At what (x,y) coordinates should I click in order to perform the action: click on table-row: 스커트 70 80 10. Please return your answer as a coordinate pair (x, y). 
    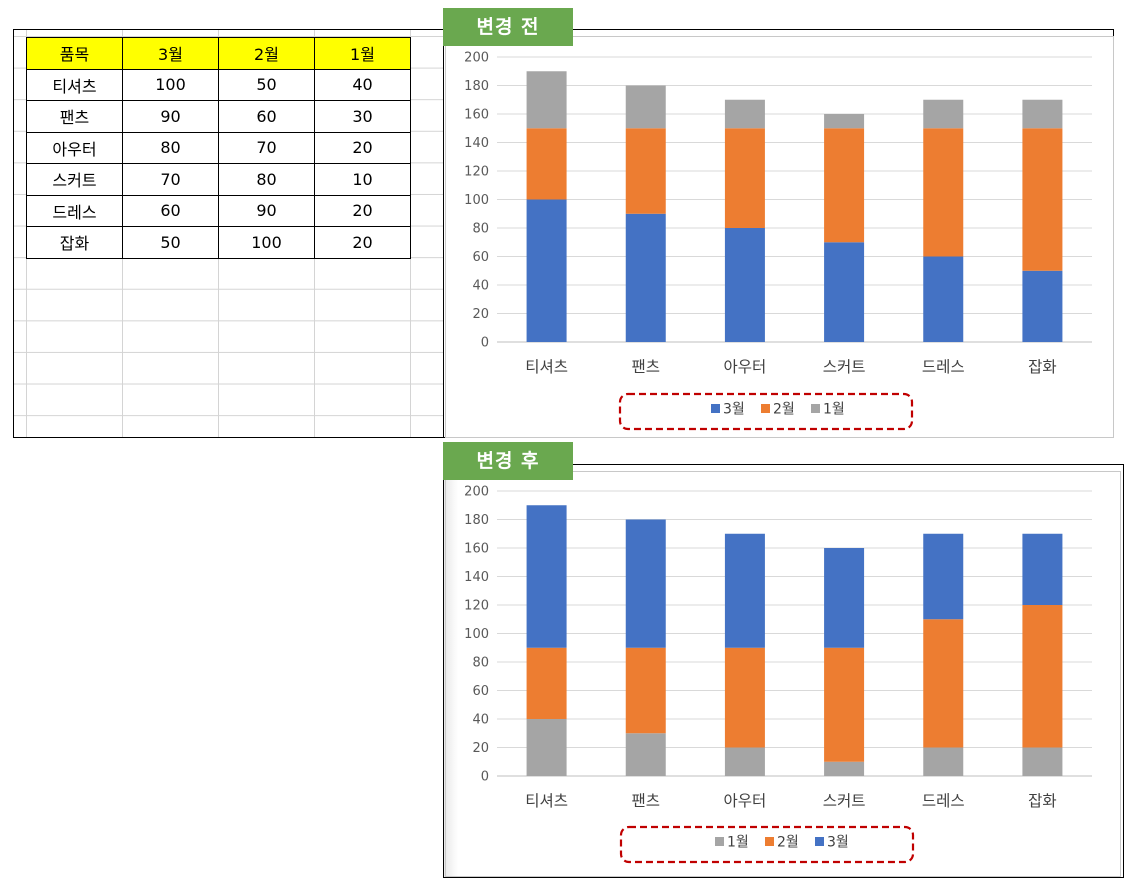
    Looking at the image, I should click on (218, 179).